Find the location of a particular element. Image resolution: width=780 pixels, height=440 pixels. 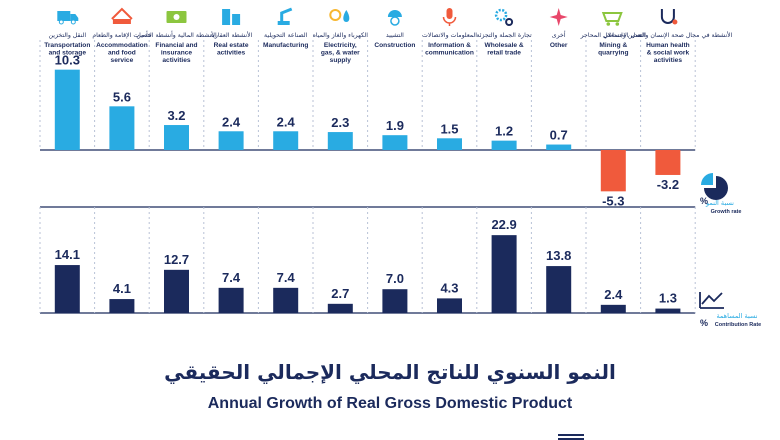

legend-growth-label-arabic: نسبة النمو is located at coordinates (719, 203).